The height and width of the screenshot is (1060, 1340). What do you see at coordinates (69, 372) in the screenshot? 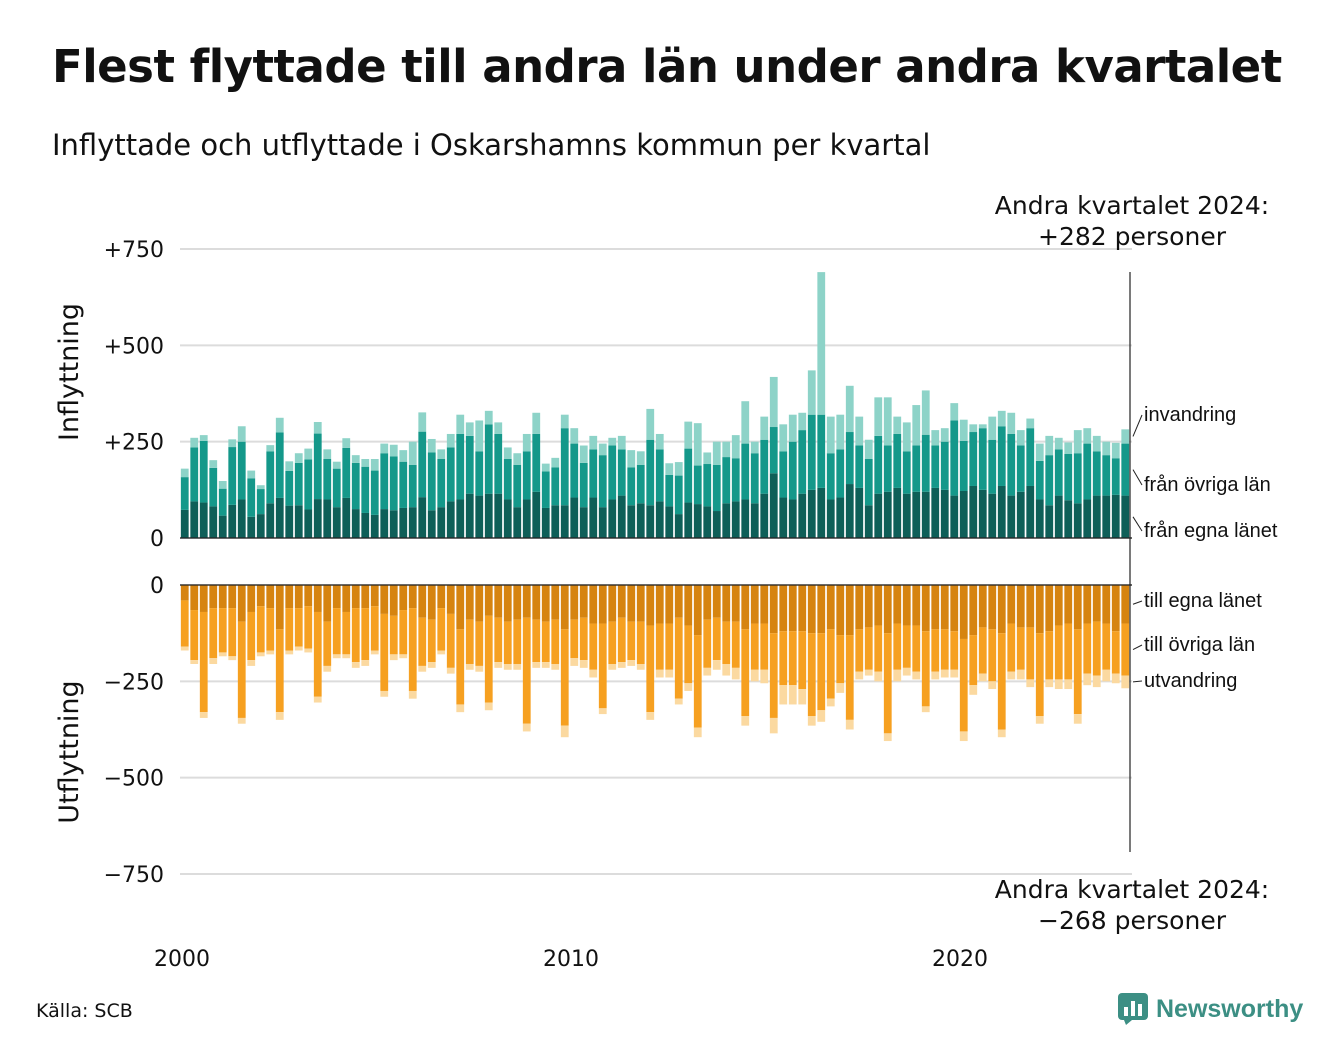
I see `ylabel-top: Inflyttning` at bounding box center [69, 372].